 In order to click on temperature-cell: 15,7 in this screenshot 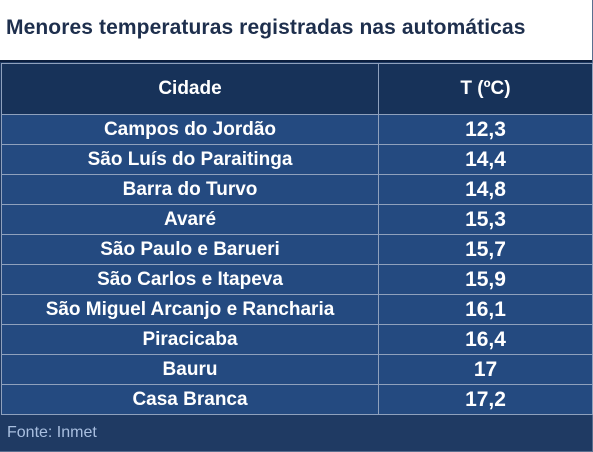, I will do `click(485, 249)`.